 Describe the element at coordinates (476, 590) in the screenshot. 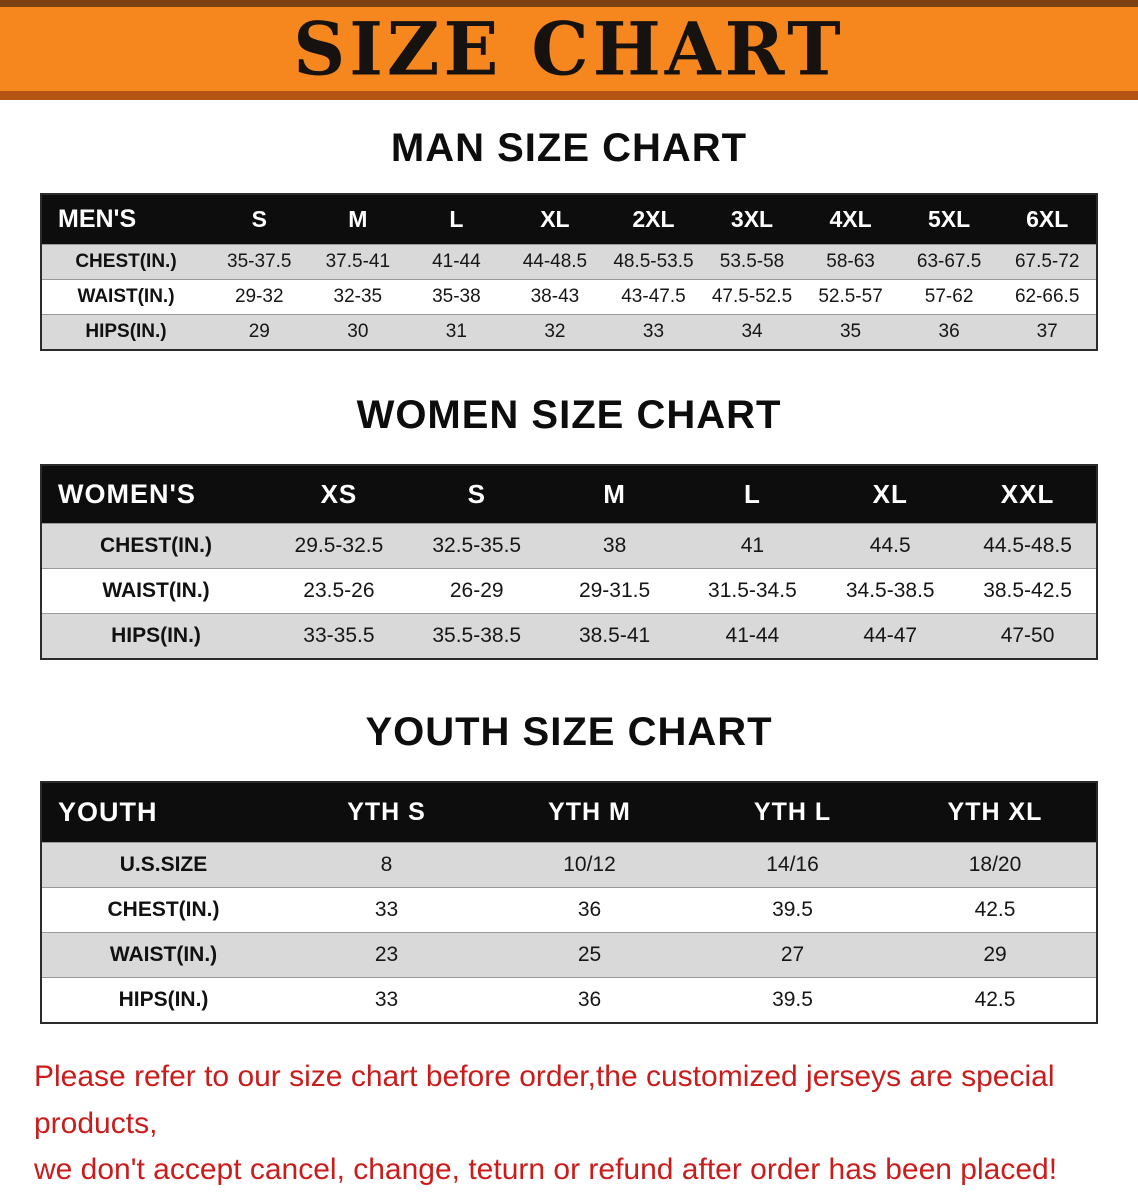

I see `measurement-value-cell: 26-29` at that location.